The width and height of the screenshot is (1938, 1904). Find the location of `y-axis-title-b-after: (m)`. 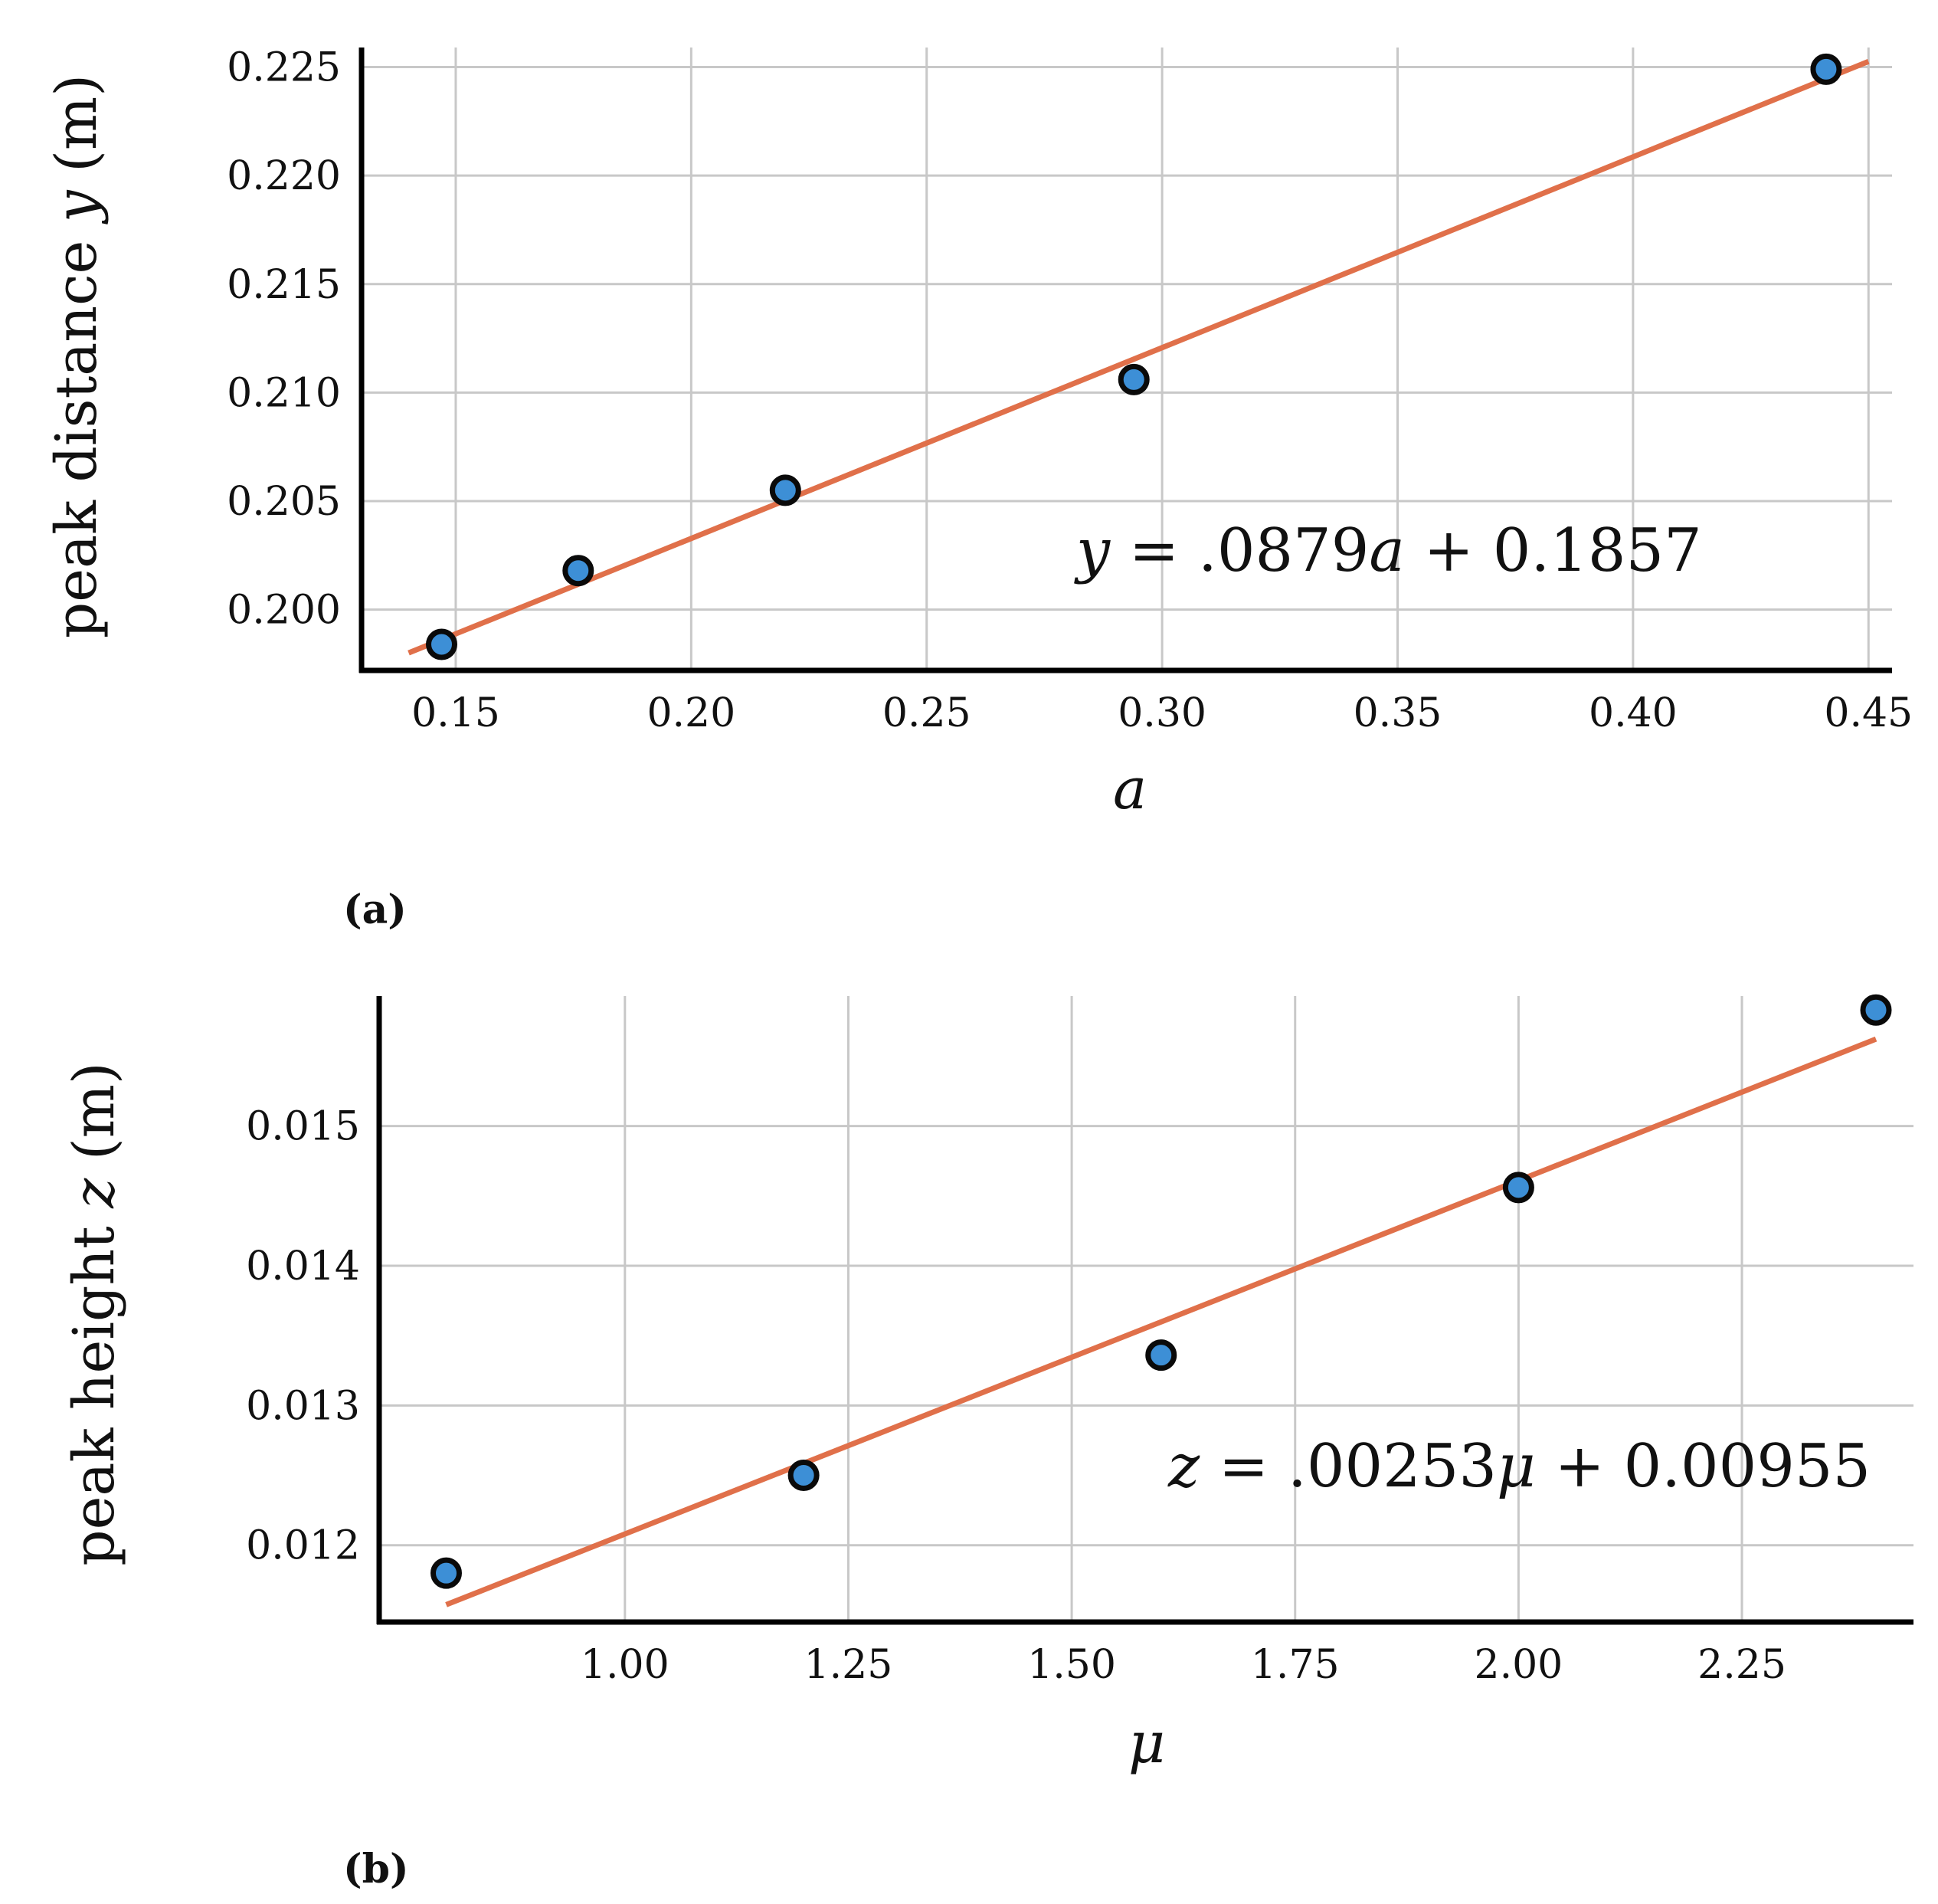

y-axis-title-b-after: (m) is located at coordinates (94, 1120).